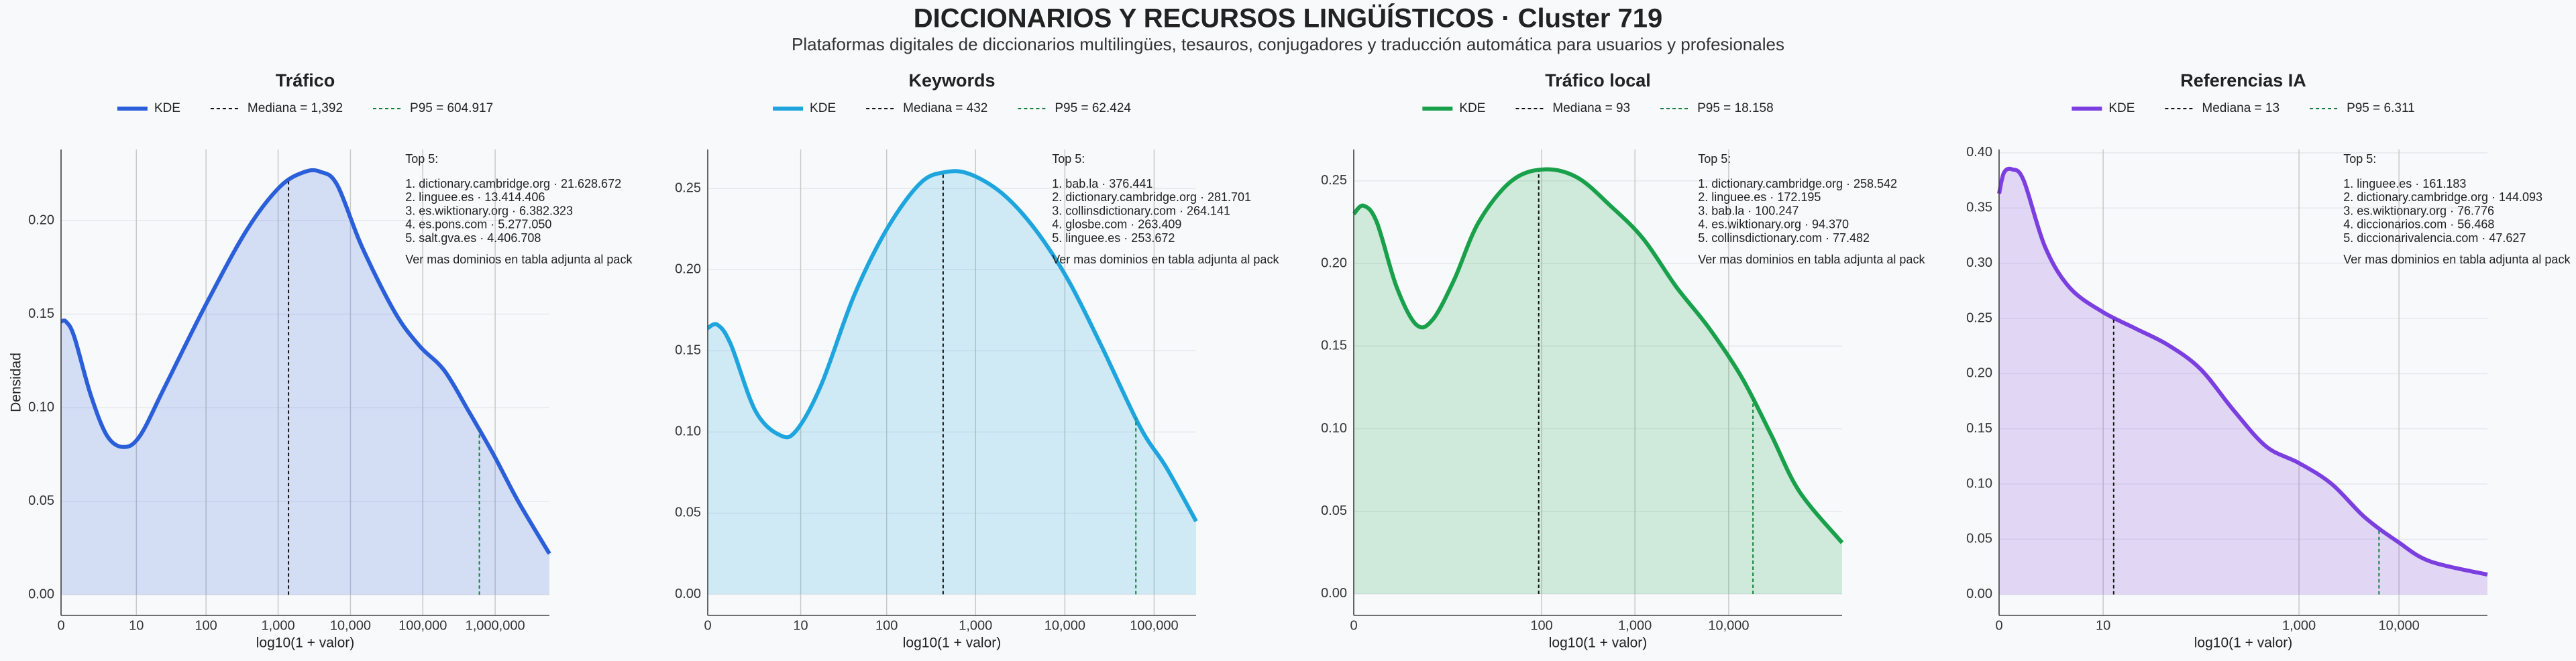  I want to click on annotation-line: 2. dictionary.cambridge.org · 144.093, so click(2442, 197).